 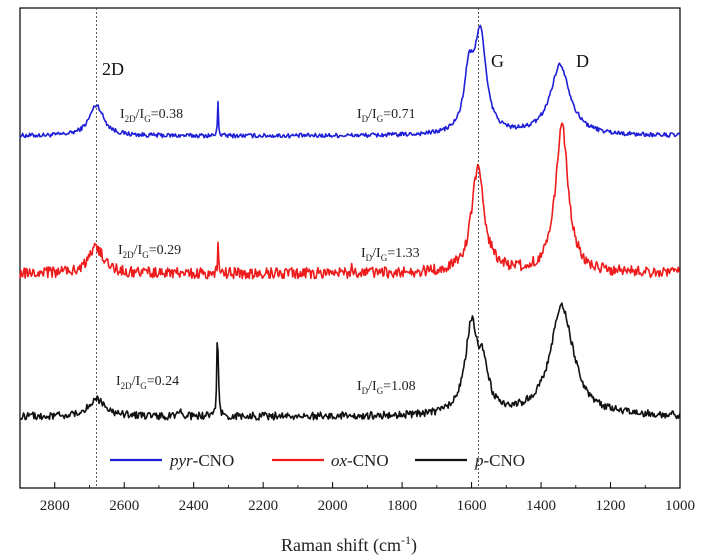 I want to click on ratio-p-d: ID/IG=1.08, so click(x=386, y=387).